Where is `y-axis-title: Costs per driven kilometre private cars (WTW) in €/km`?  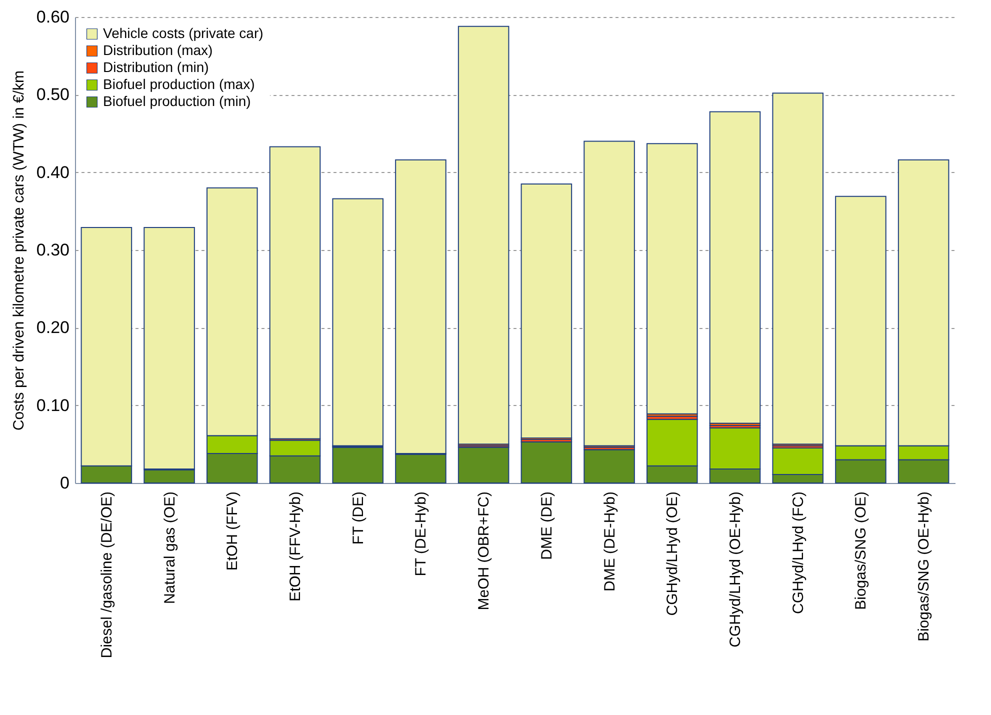
y-axis-title: Costs per driven kilometre private cars (WTW) in €/km is located at coordinates (19, 250).